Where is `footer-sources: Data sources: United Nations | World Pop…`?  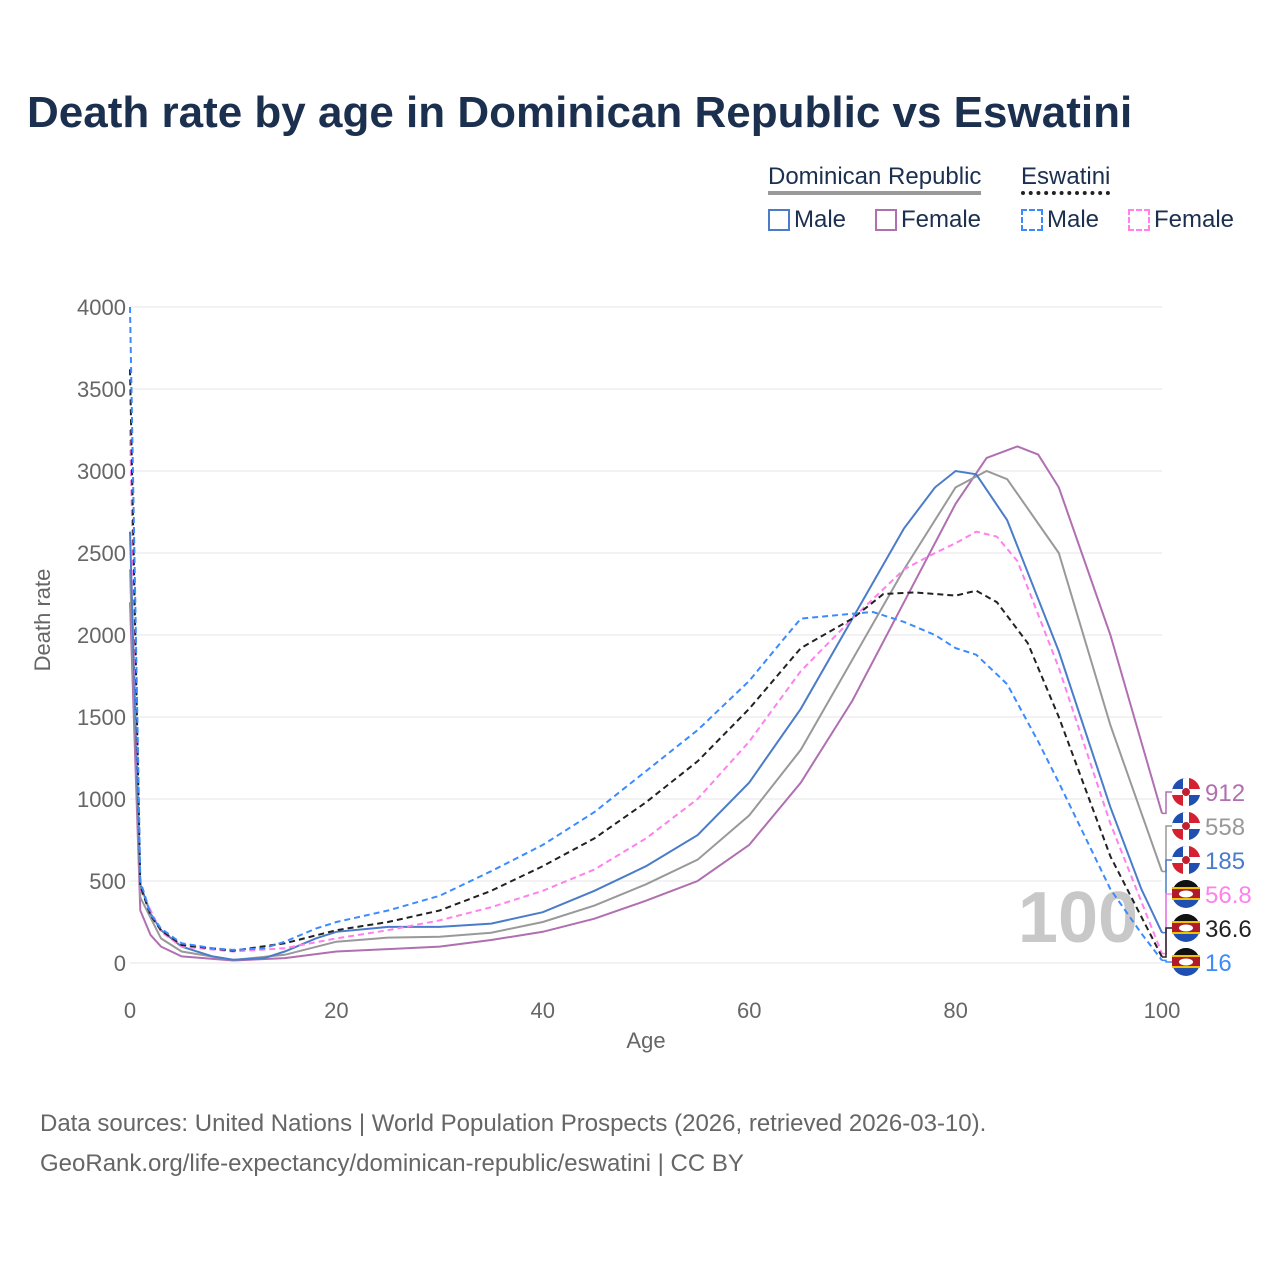
footer-sources: Data sources: United Nations | World Pop… is located at coordinates (513, 1123).